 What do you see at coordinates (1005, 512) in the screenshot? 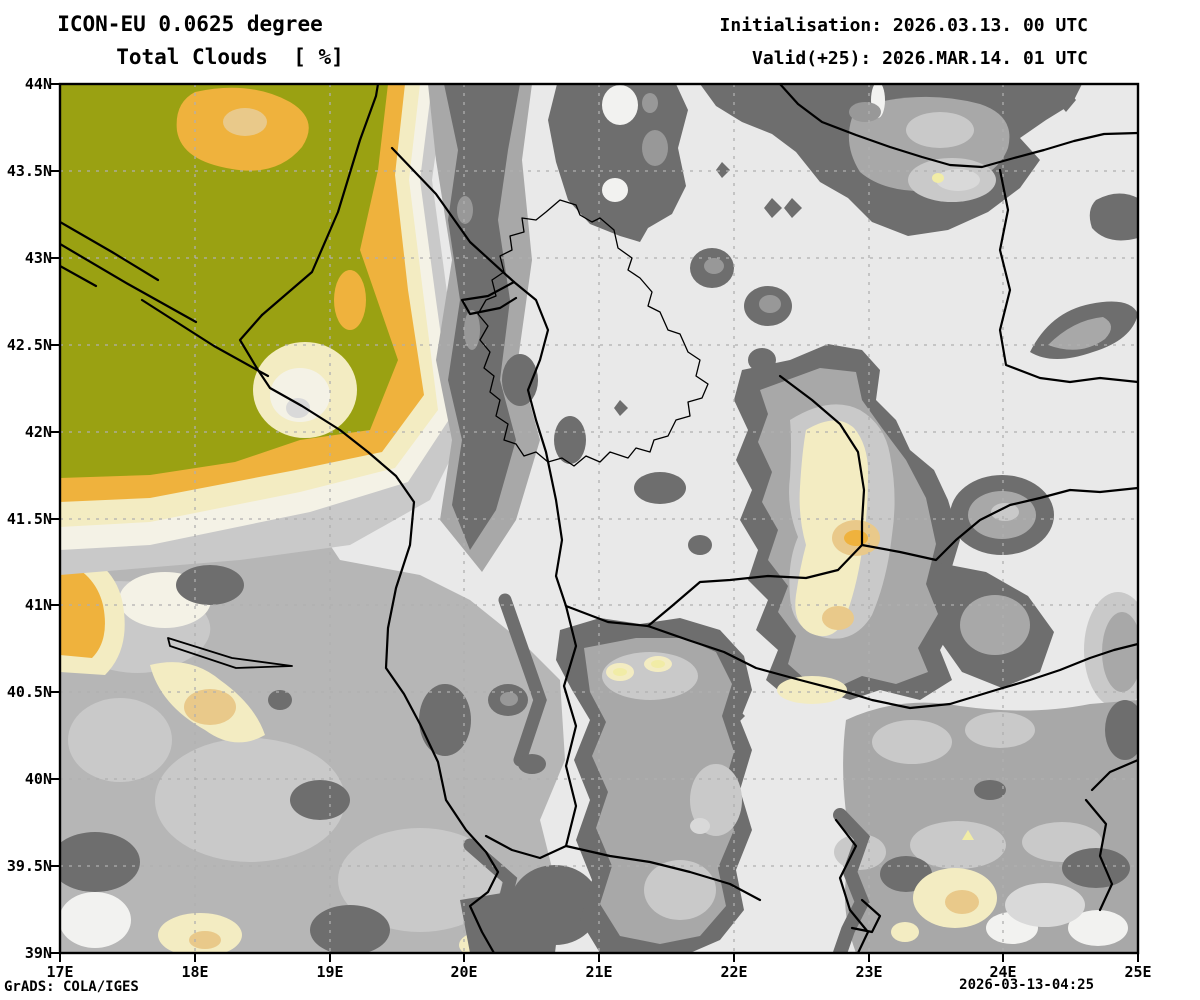
I see `east-arm-light` at bounding box center [1005, 512].